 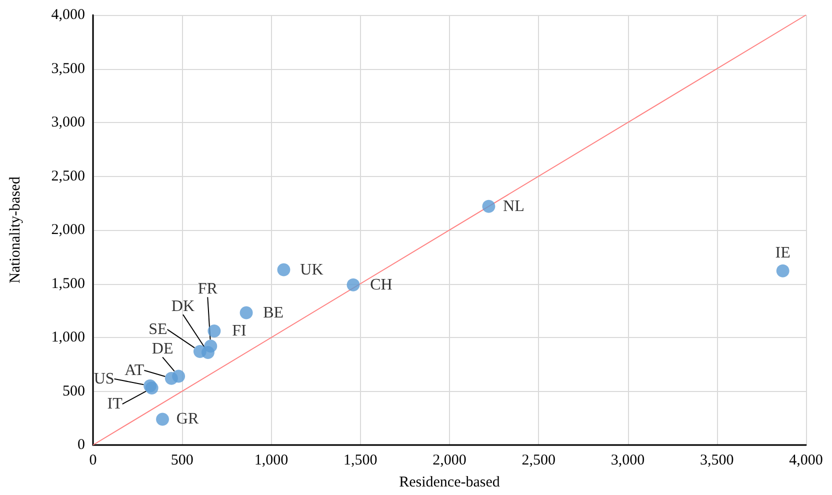 What do you see at coordinates (273, 313) in the screenshot?
I see `annotation: BE` at bounding box center [273, 313].